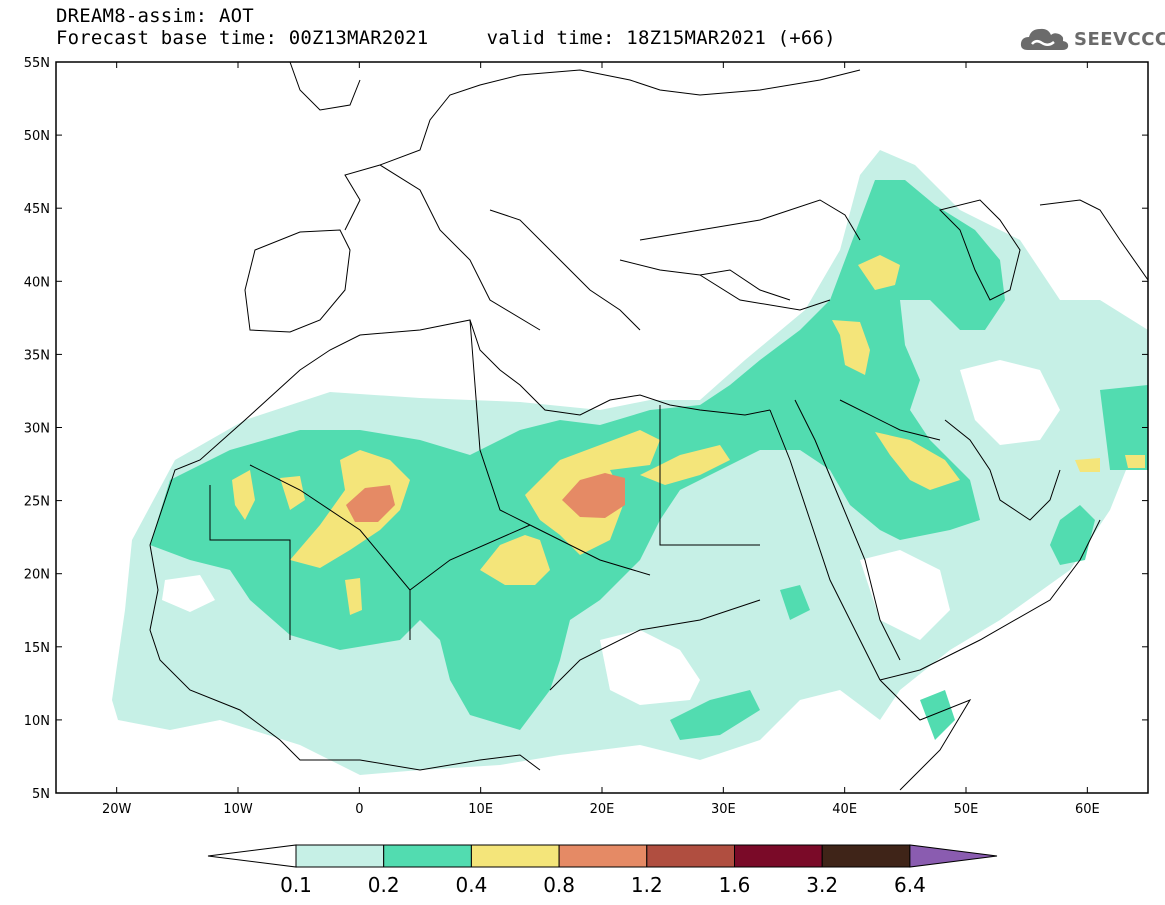 The height and width of the screenshot is (905, 1165). I want to click on colorbar-label: 0.2, so click(384, 885).